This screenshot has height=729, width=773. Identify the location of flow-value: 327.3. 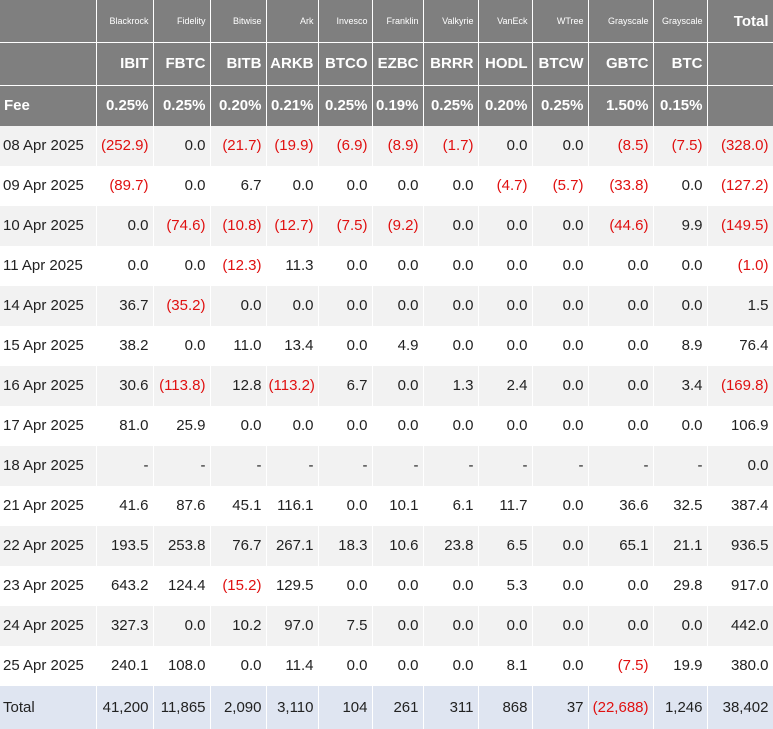
(125, 625).